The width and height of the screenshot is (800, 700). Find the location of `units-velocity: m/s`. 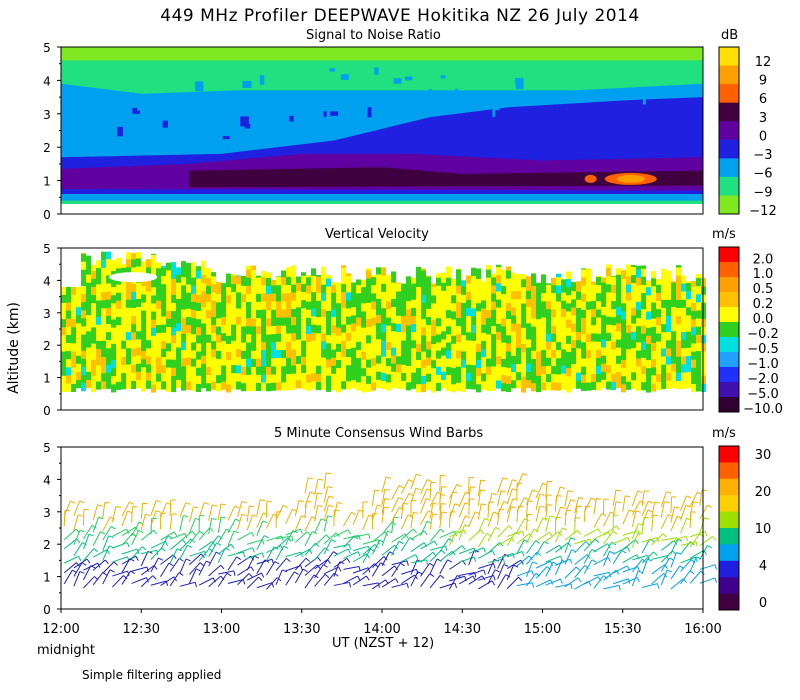

units-velocity: m/s is located at coordinates (724, 234).